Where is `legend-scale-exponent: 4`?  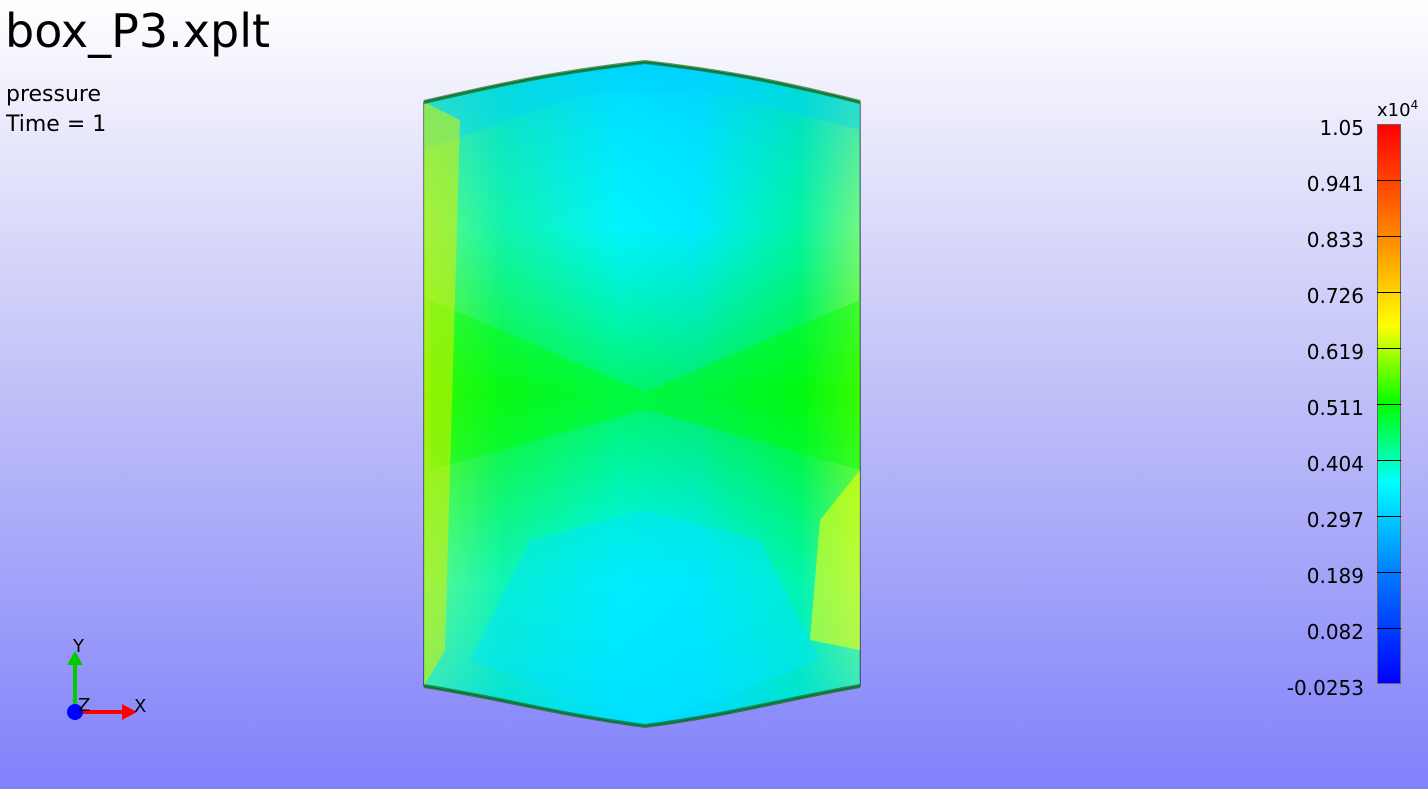 legend-scale-exponent: 4 is located at coordinates (1414, 105).